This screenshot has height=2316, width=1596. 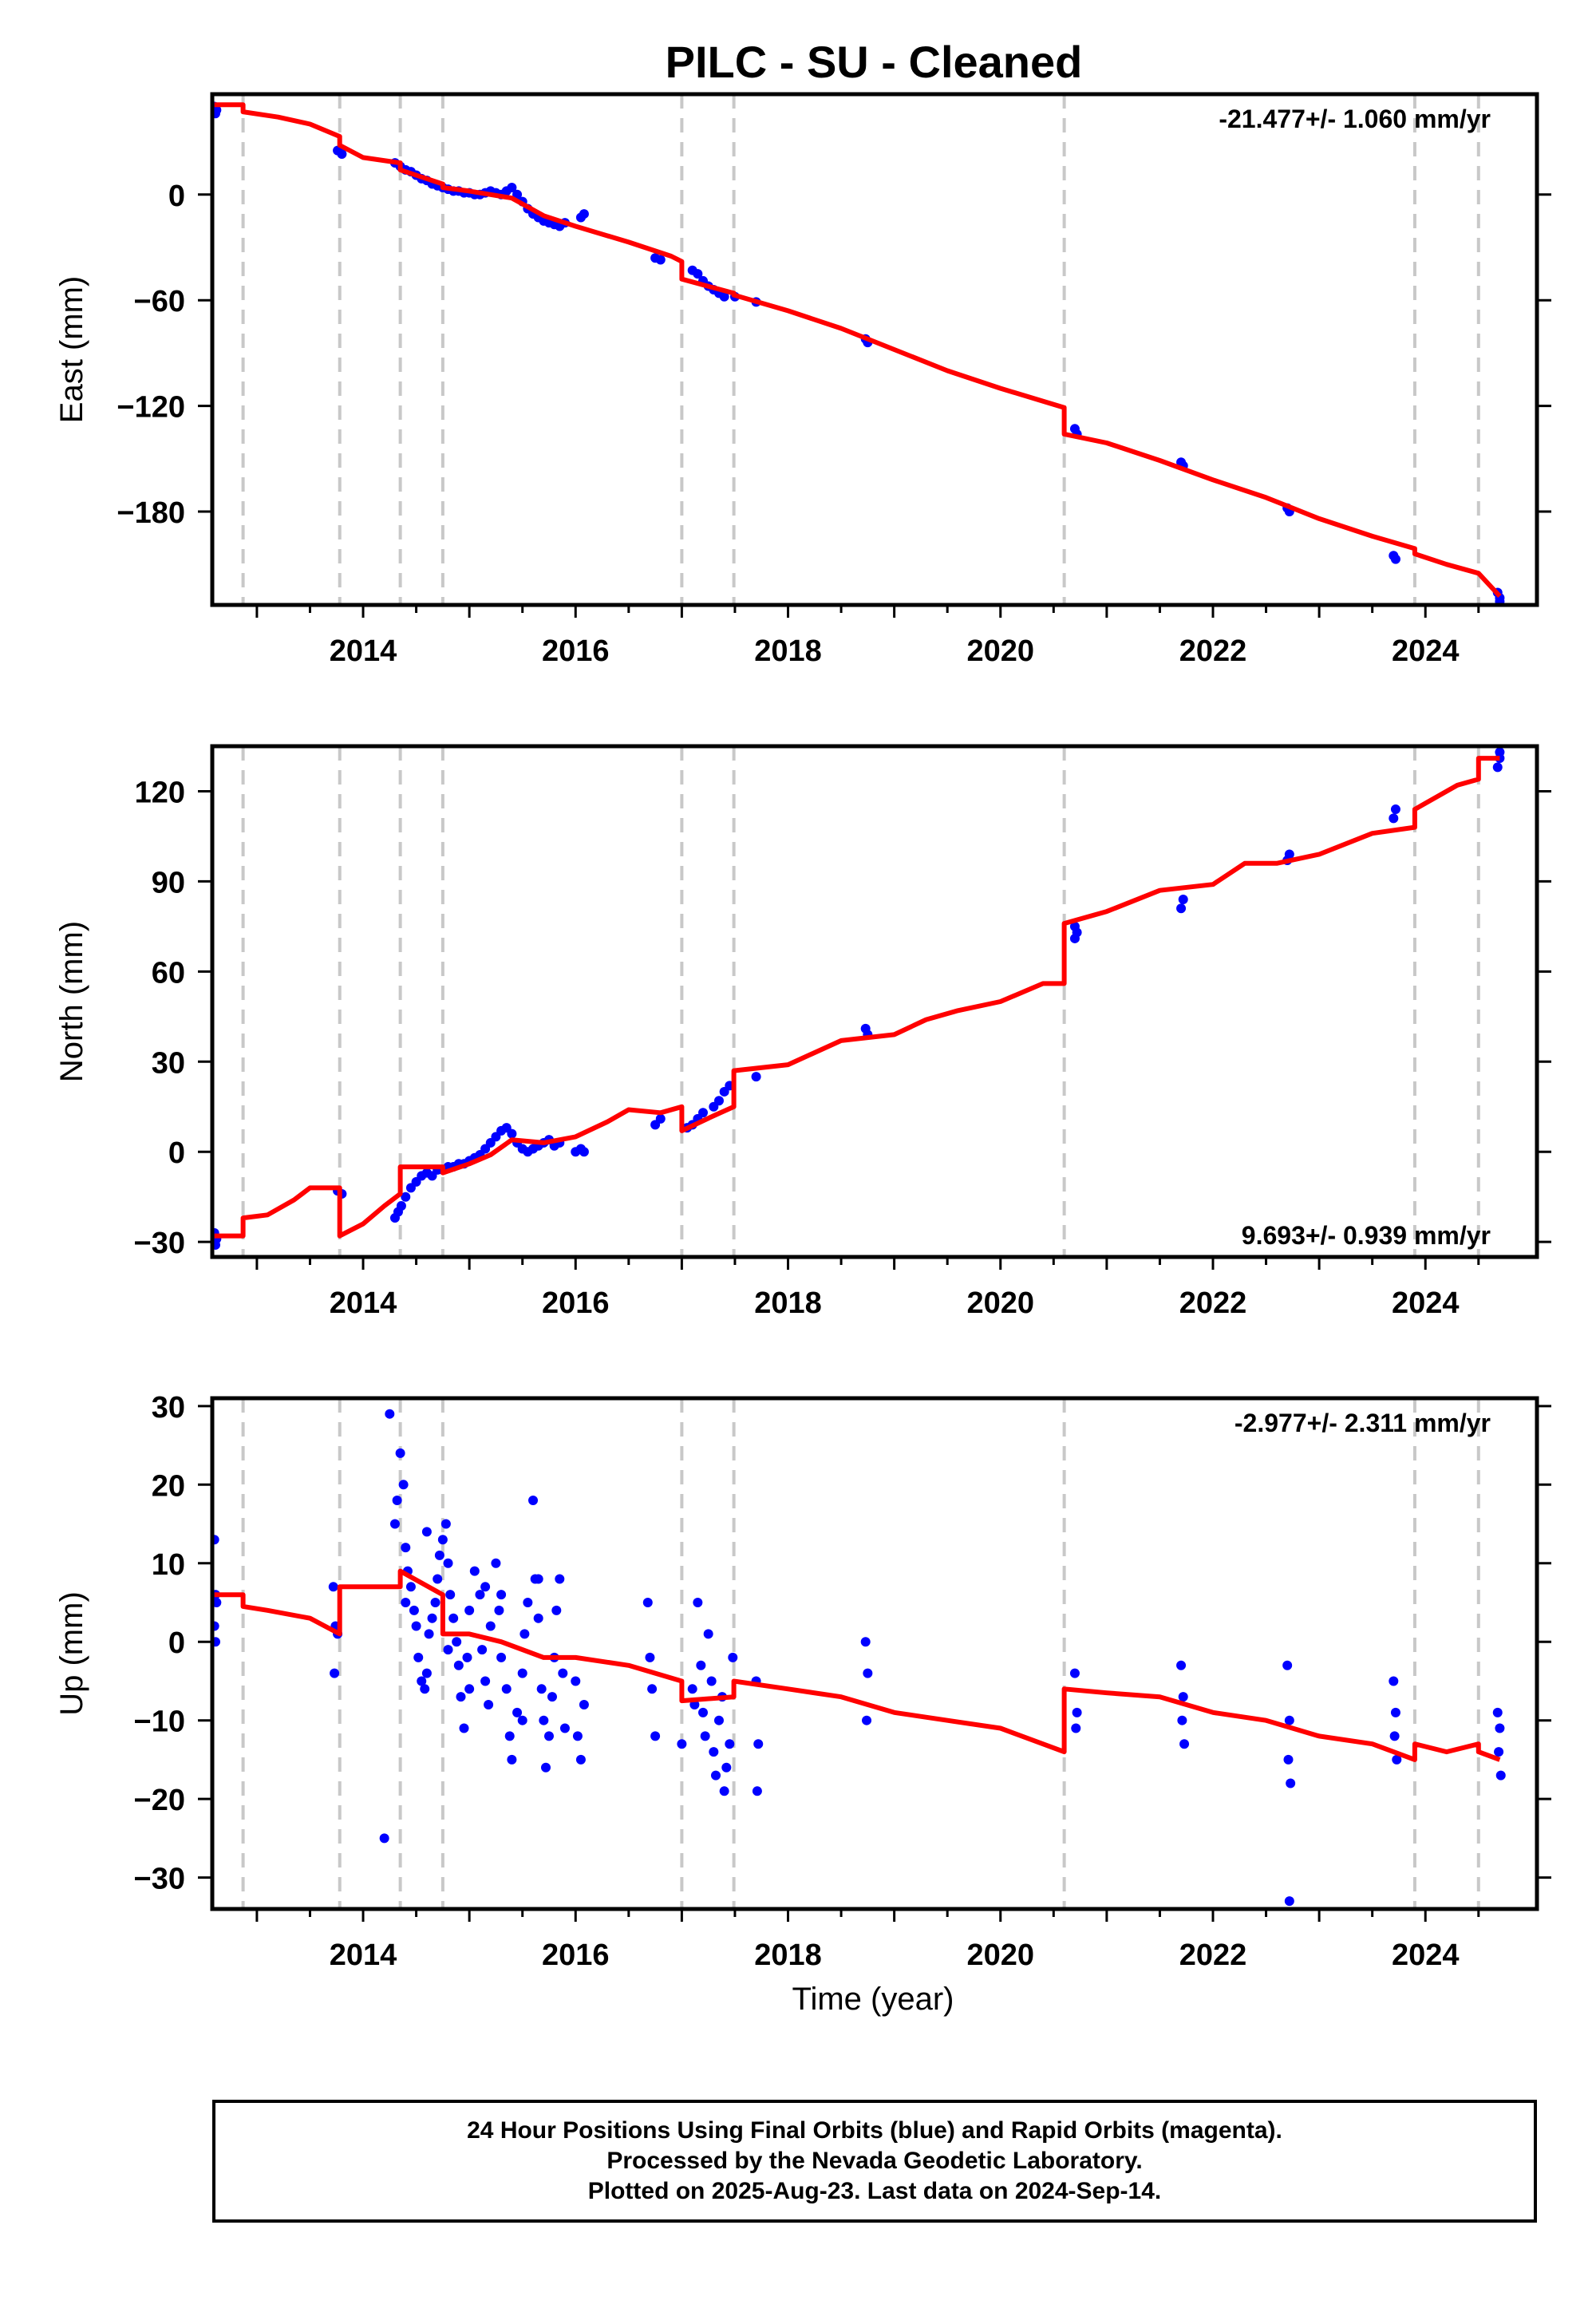 I want to click on east-x-tick-label: 2014, so click(x=363, y=651).